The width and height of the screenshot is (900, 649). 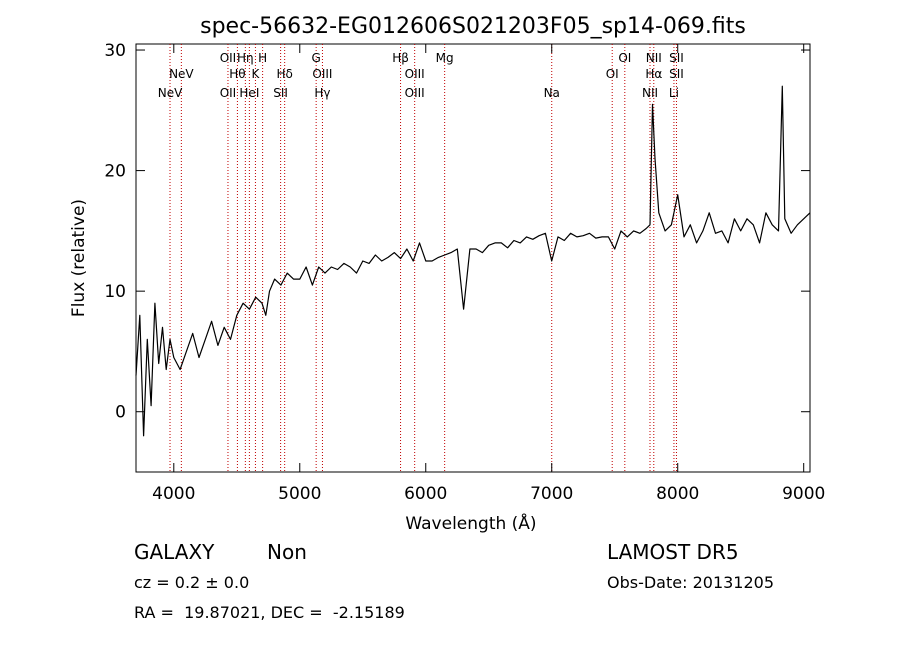 What do you see at coordinates (315, 58) in the screenshot?
I see `line-label: G` at bounding box center [315, 58].